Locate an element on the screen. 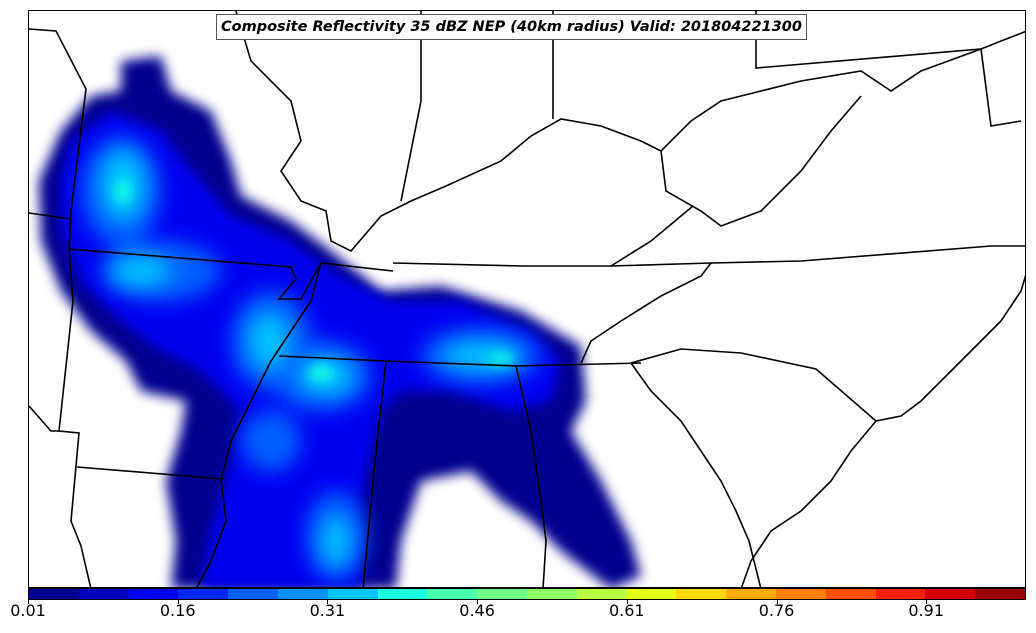  colorbar is located at coordinates (527, 594).